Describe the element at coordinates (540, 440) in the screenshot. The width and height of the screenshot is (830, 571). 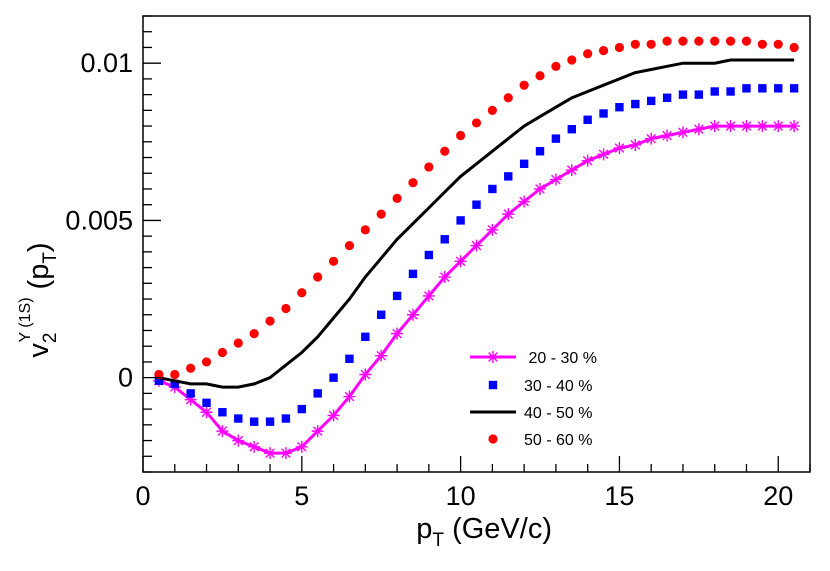
I see `legend-entry: 50 - 60 %` at that location.